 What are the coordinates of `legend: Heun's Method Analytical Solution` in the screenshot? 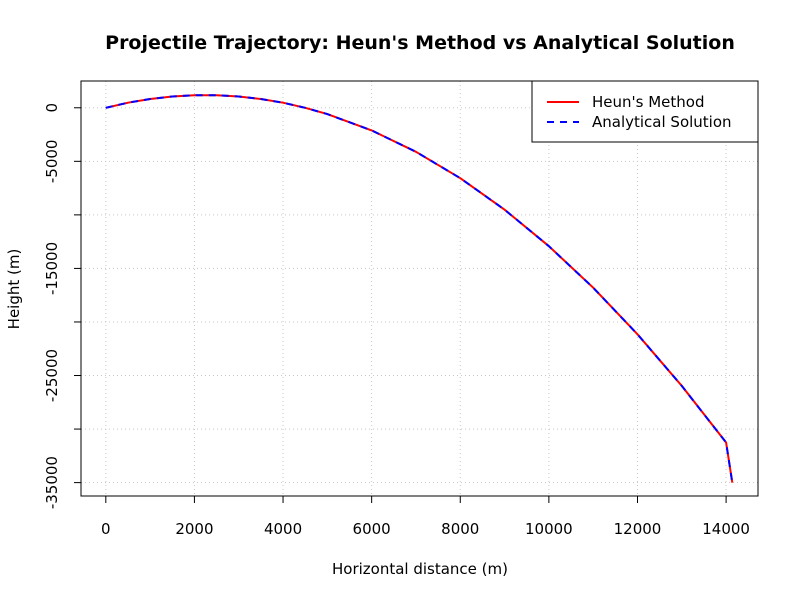 It's located at (645, 111).